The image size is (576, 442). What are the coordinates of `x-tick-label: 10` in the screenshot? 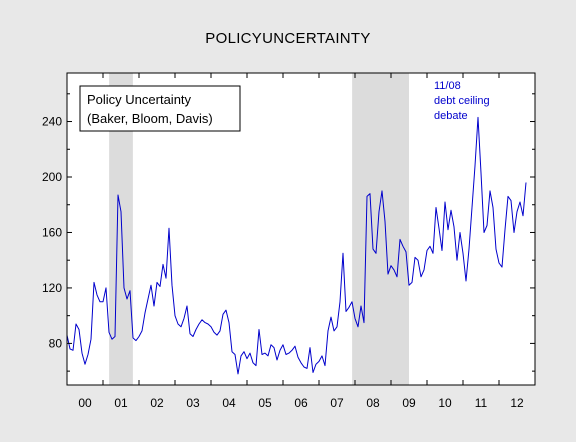 It's located at (445, 403).